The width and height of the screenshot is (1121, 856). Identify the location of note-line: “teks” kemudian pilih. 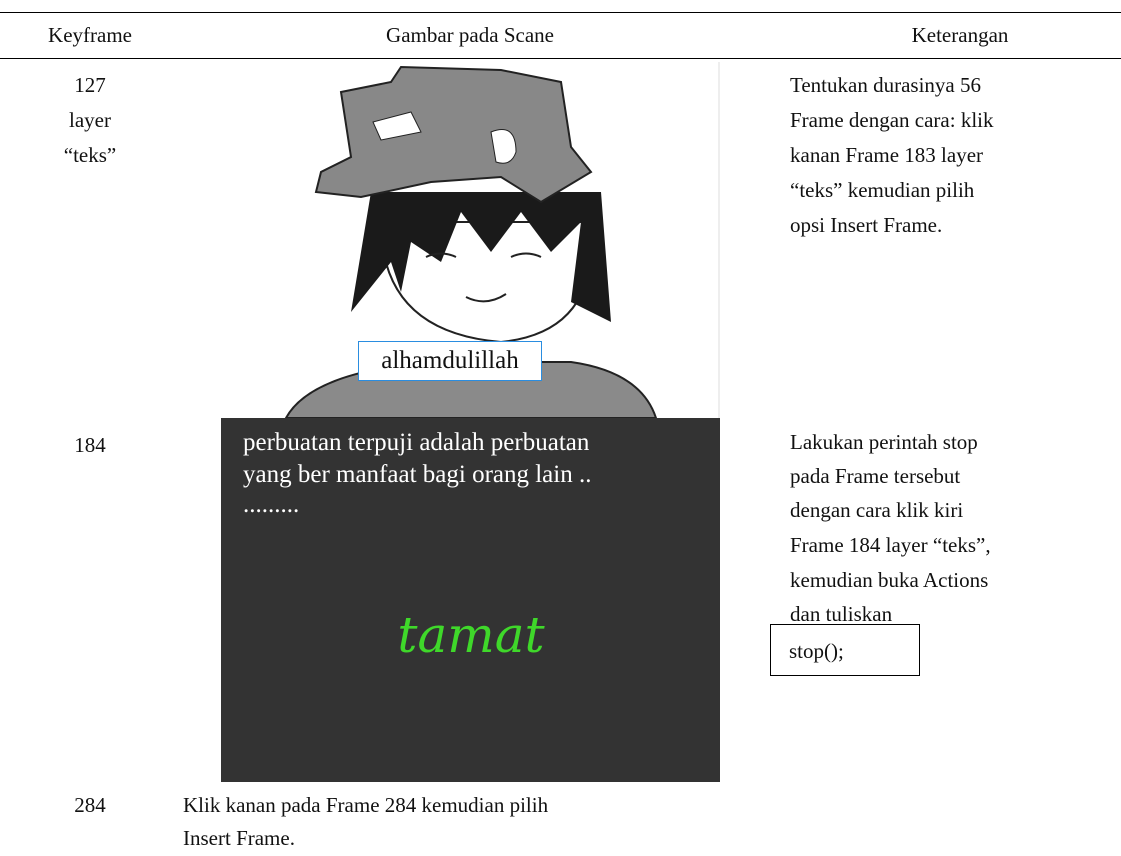
(882, 190).